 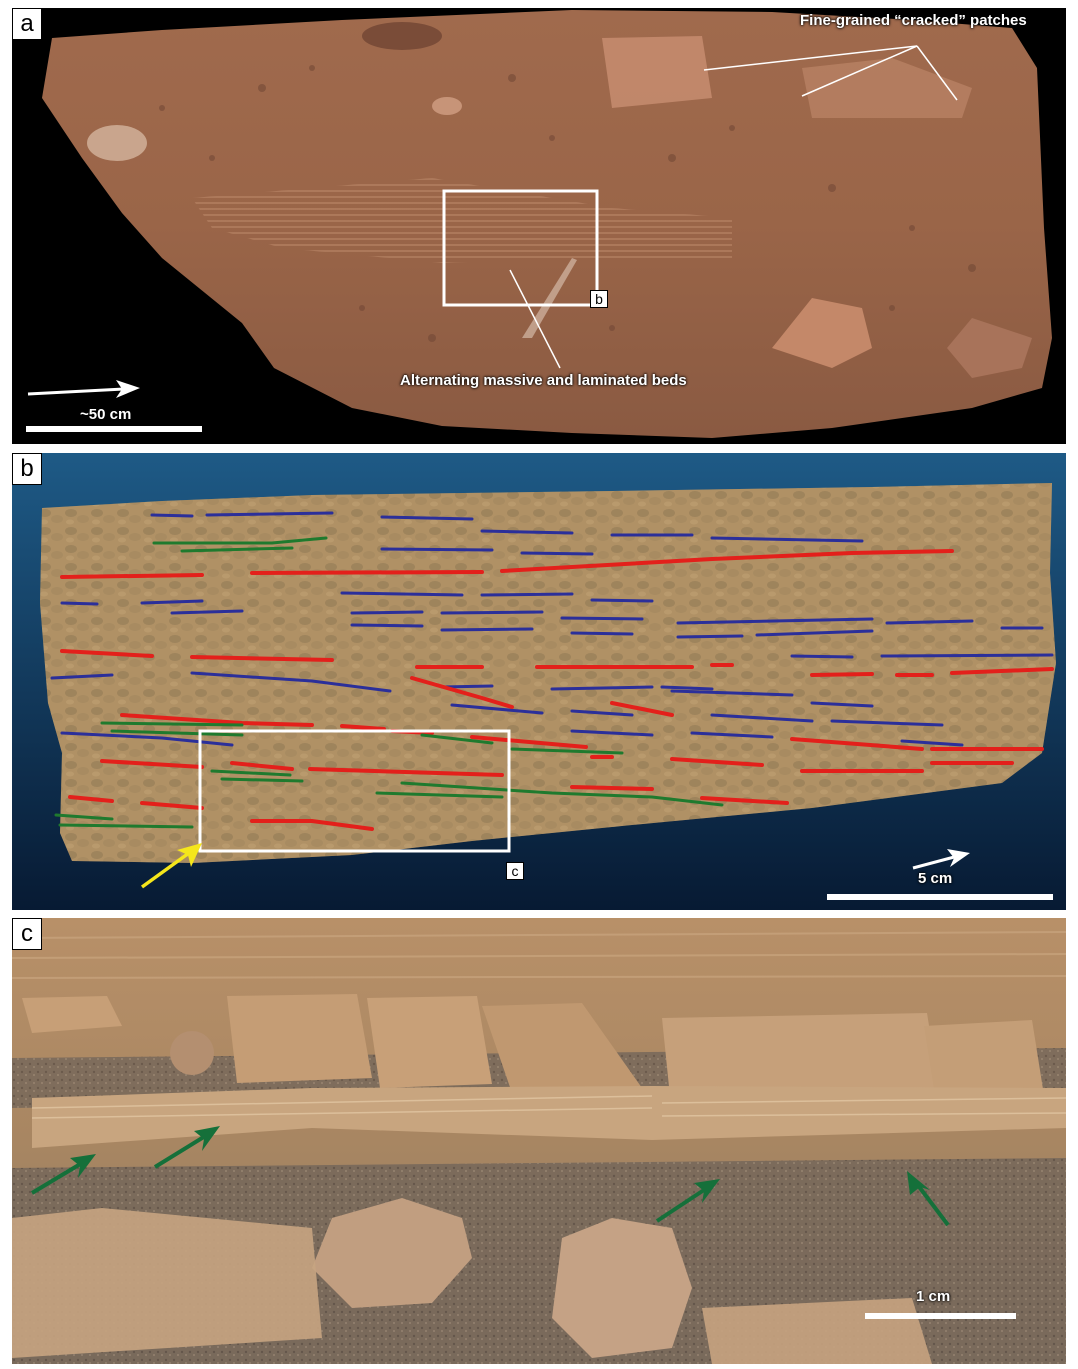 I want to click on scale-label-b: 5 cm, so click(x=935, y=878).